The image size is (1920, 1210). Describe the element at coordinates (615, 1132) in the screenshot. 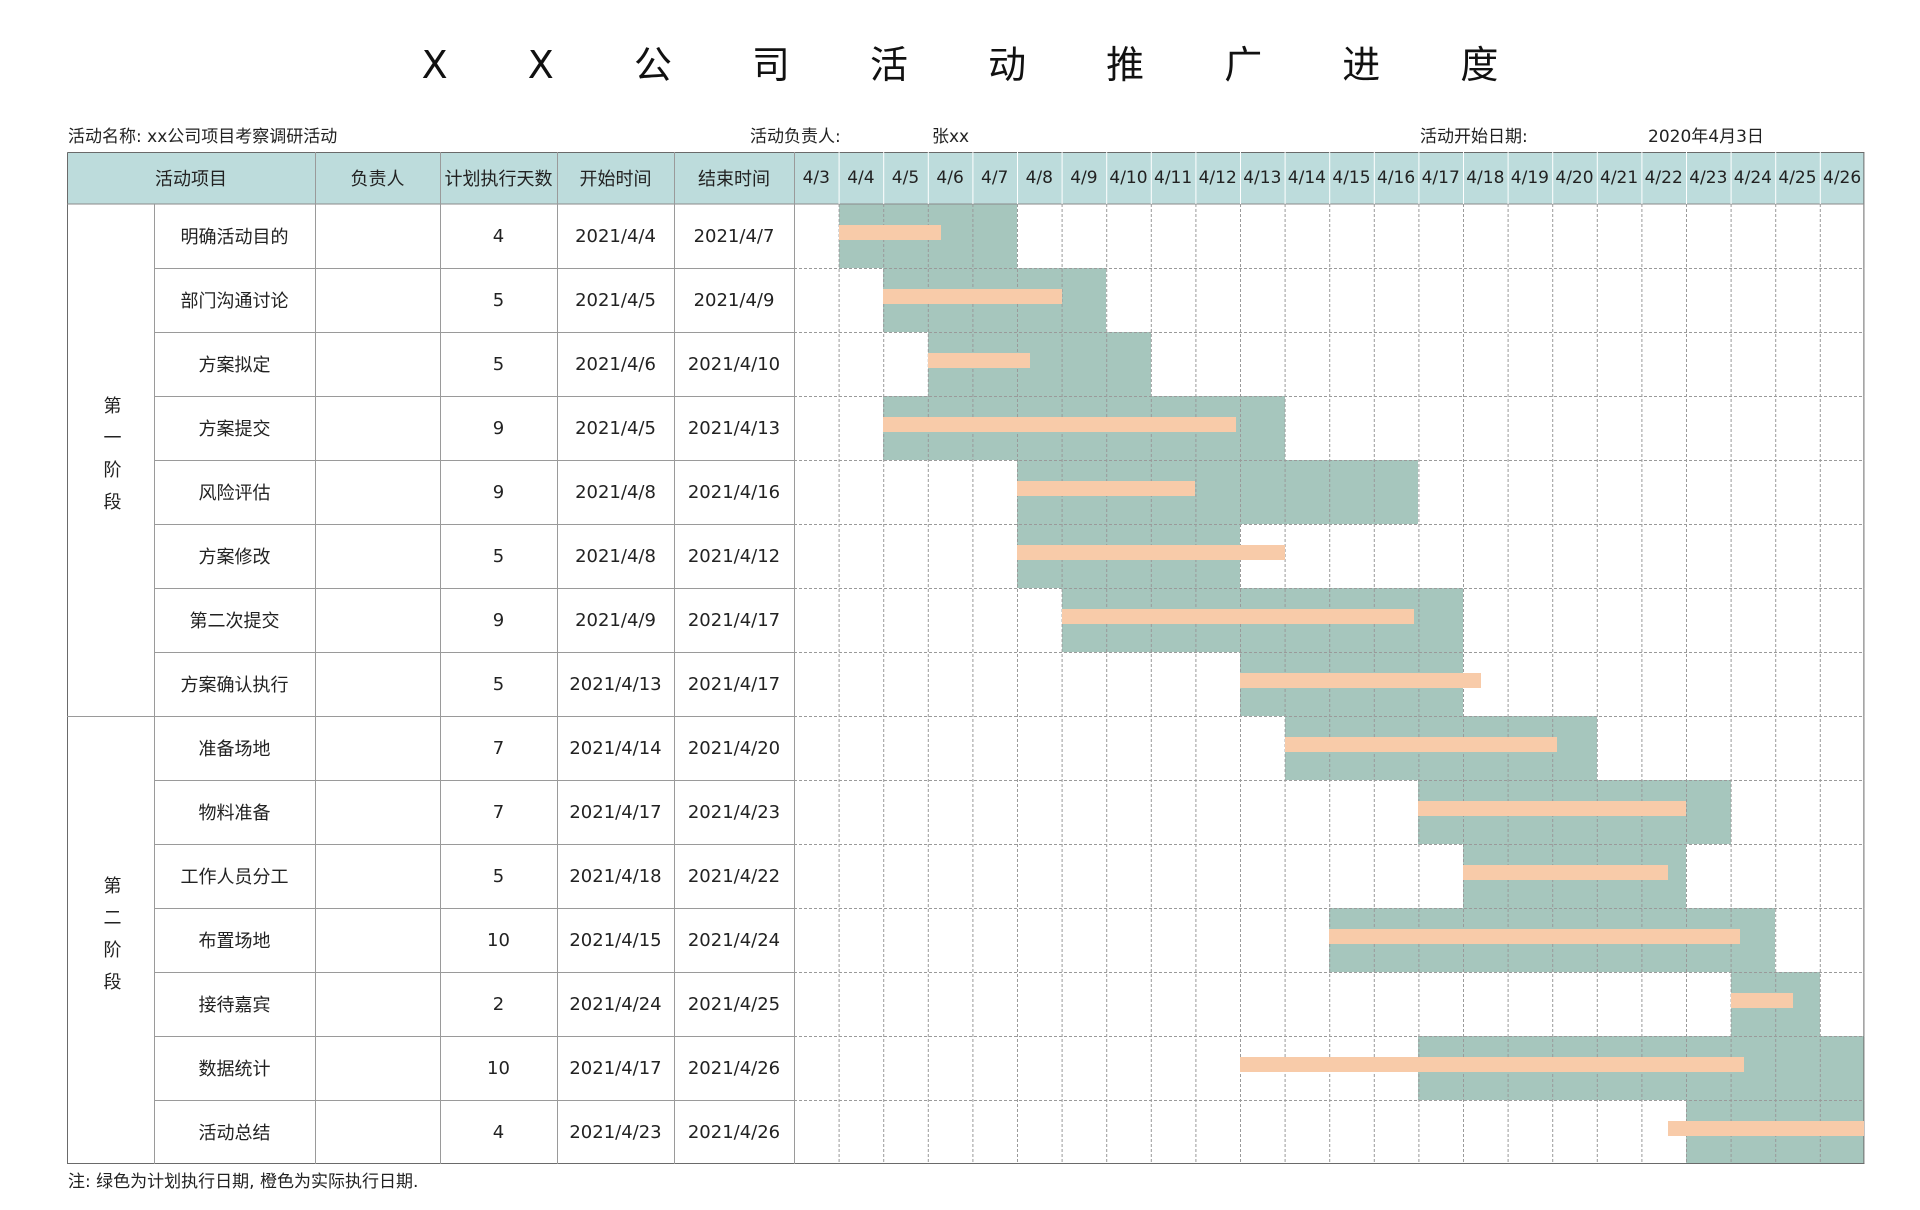

I see `task-start: 2021/4/23` at that location.